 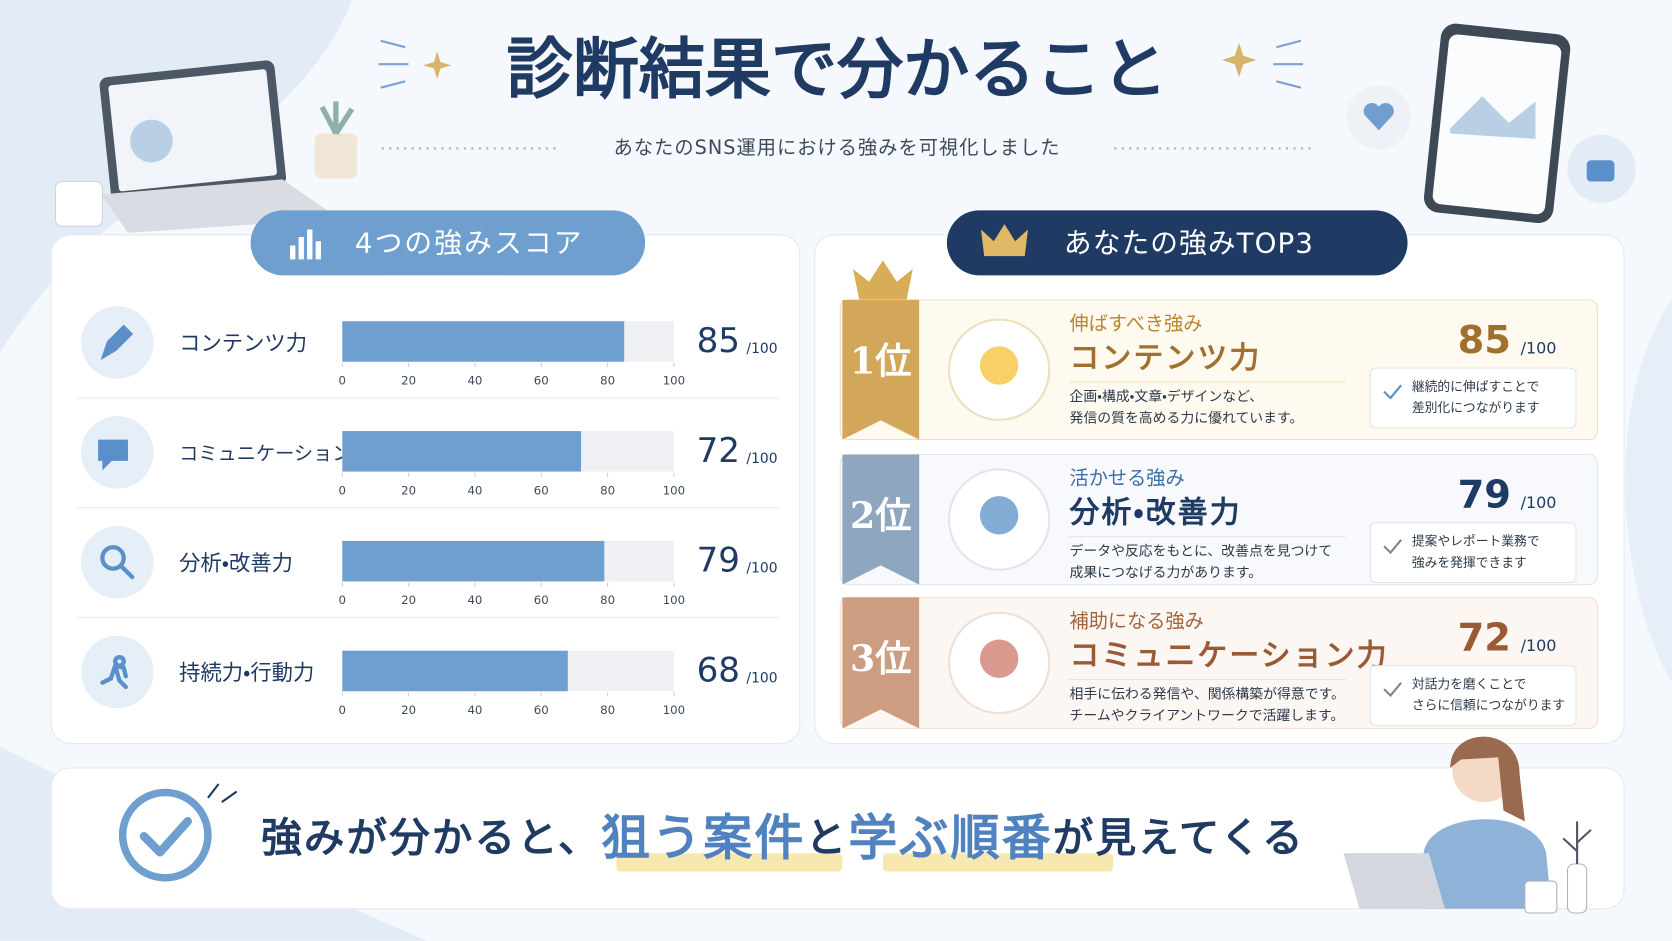 I want to click on footer-text: が見えてくる, so click(x=1179, y=838).